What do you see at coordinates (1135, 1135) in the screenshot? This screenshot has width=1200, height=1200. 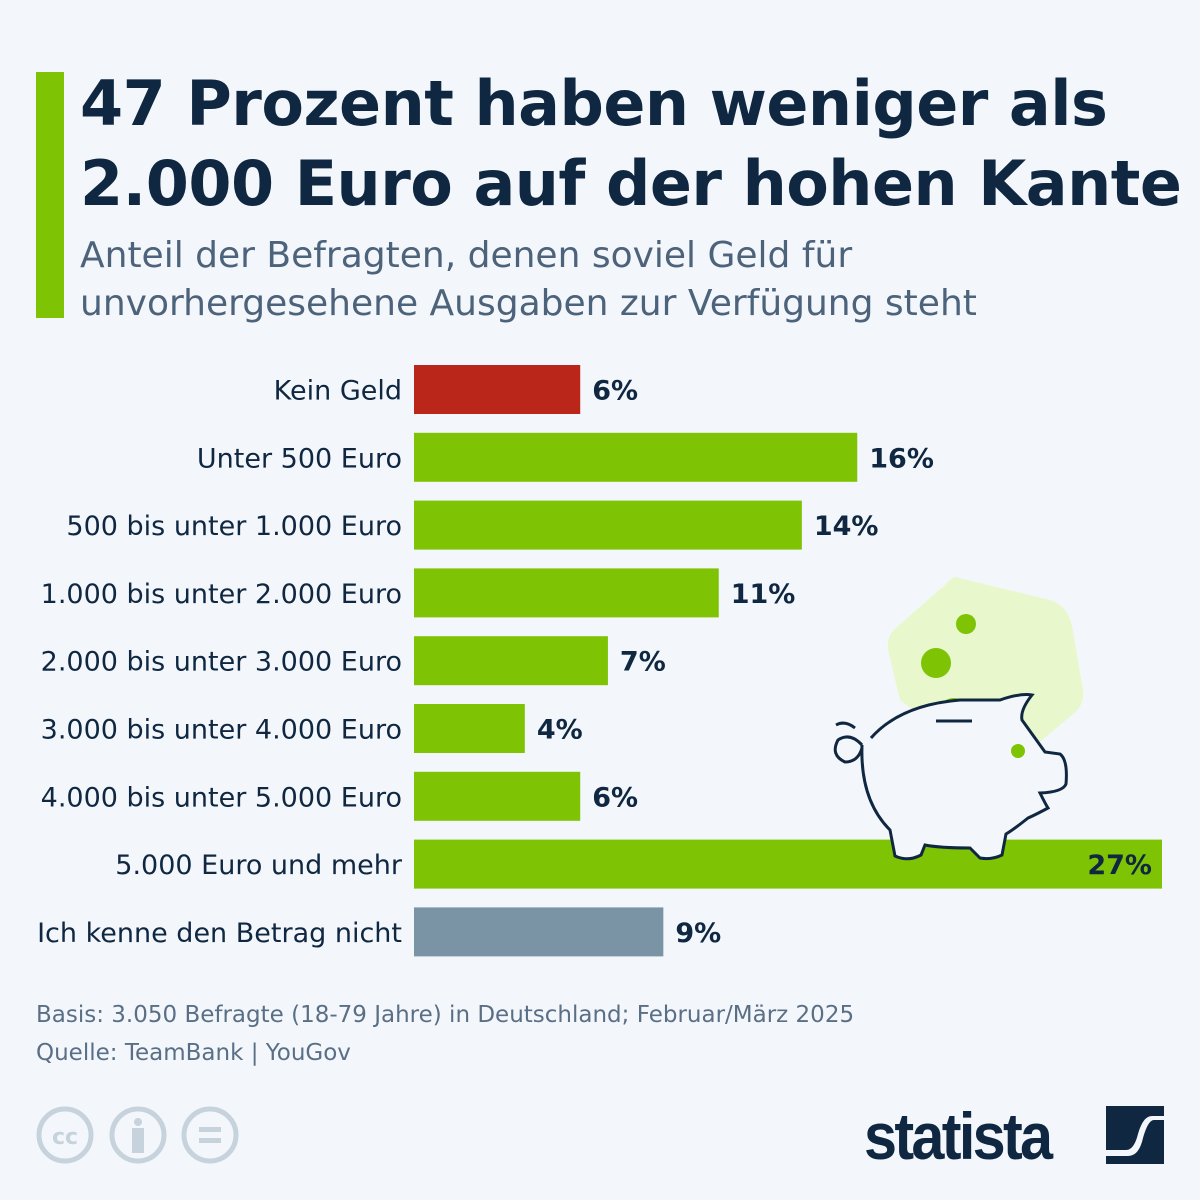 I see `statista-logo-mark-icon` at bounding box center [1135, 1135].